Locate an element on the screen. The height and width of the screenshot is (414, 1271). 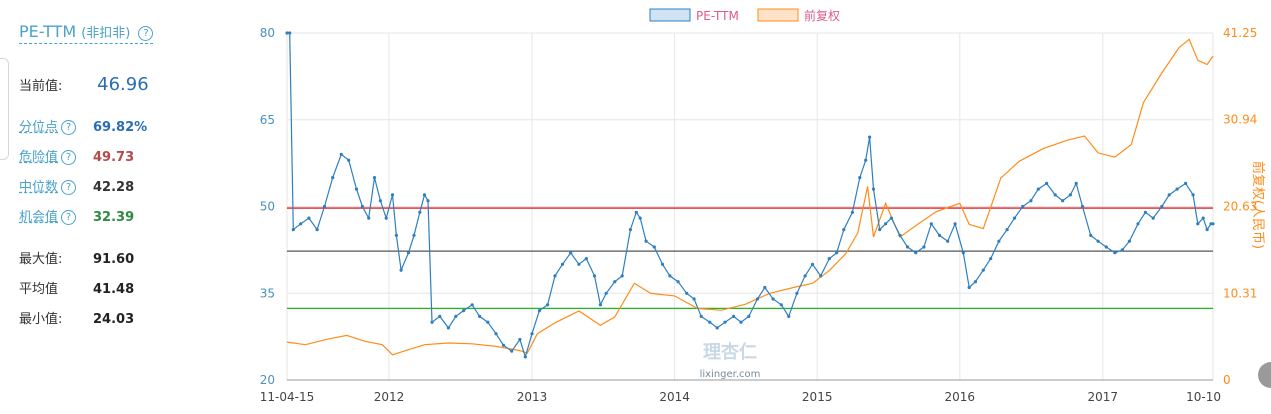
x-tick-label: 10-10 is located at coordinates (1203, 397).